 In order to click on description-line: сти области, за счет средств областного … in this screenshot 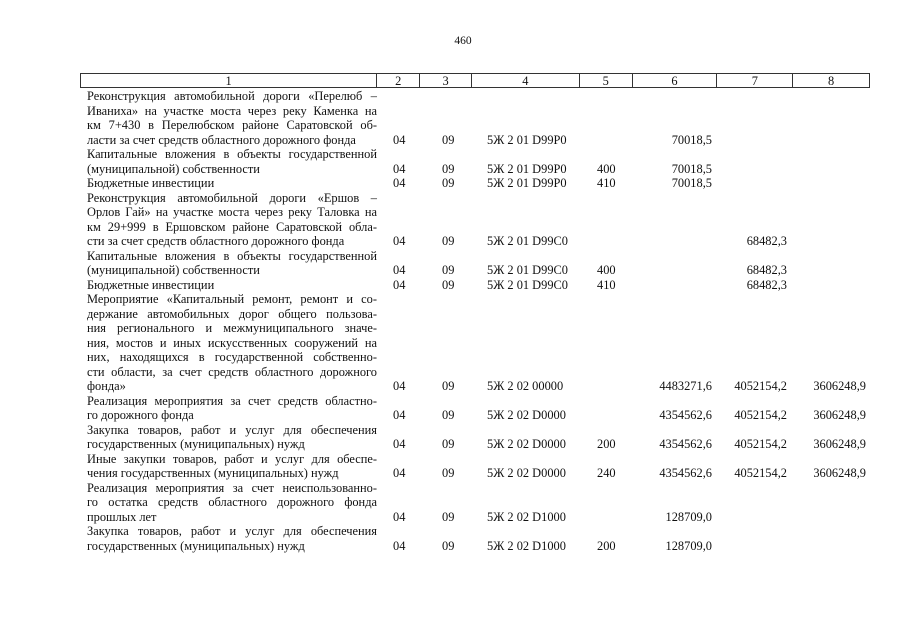, I will do `click(232, 371)`.